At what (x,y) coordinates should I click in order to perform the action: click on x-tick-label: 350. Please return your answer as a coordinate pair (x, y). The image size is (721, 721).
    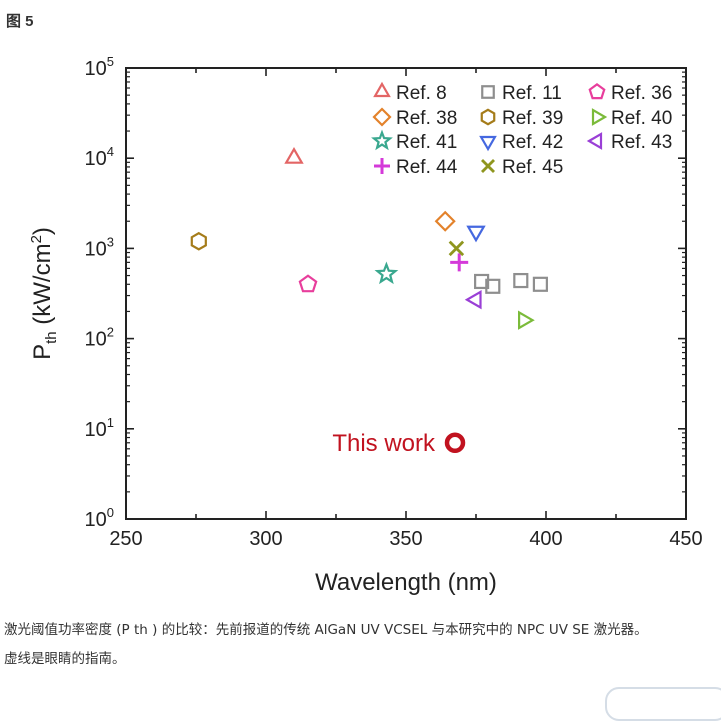
    Looking at the image, I should click on (405, 539).